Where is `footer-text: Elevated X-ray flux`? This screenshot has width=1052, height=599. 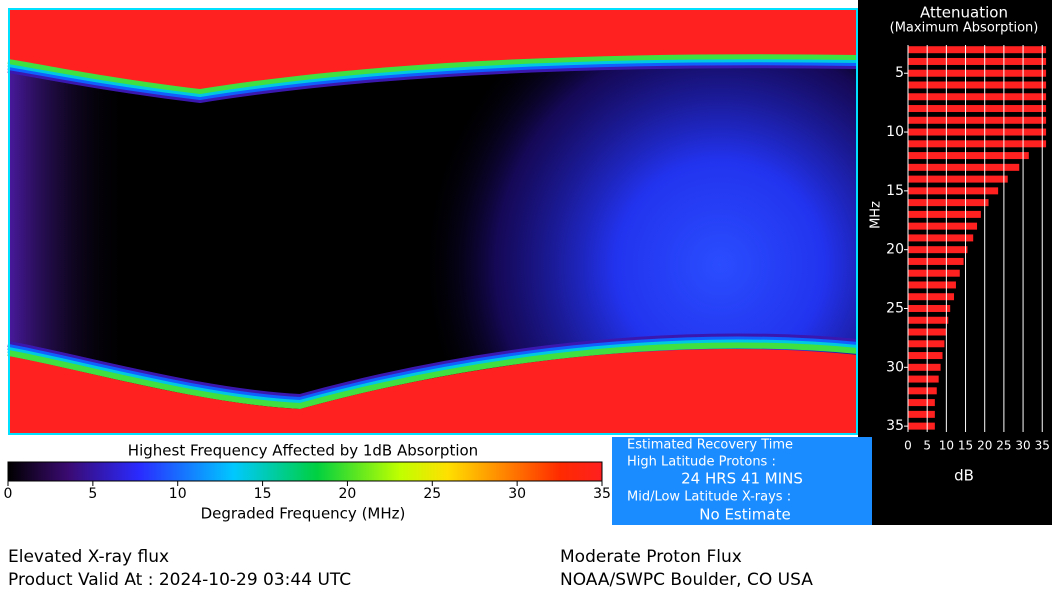 footer-text: Elevated X-ray flux is located at coordinates (88, 557).